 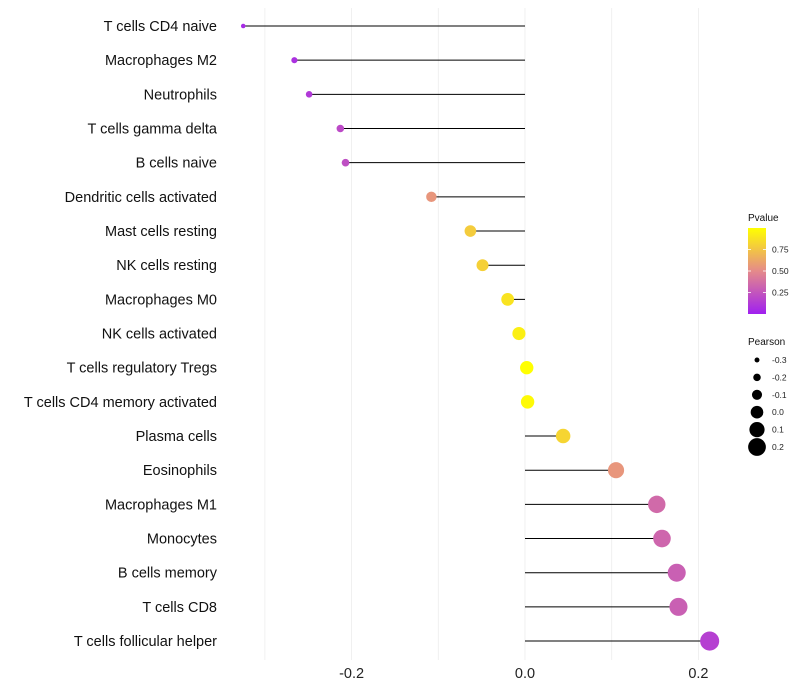 What do you see at coordinates (182, 540) in the screenshot?
I see `category-label-15: Monocytes` at bounding box center [182, 540].